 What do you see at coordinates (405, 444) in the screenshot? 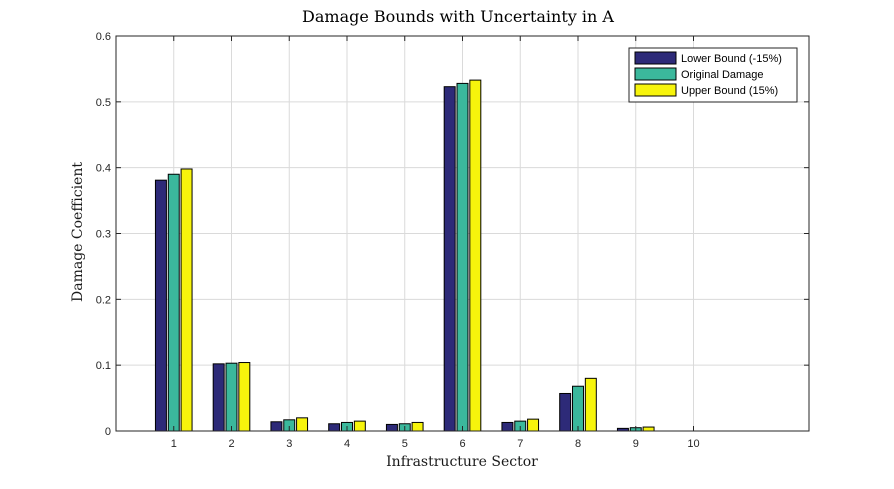
I see `x-tick-label: 5` at bounding box center [405, 444].